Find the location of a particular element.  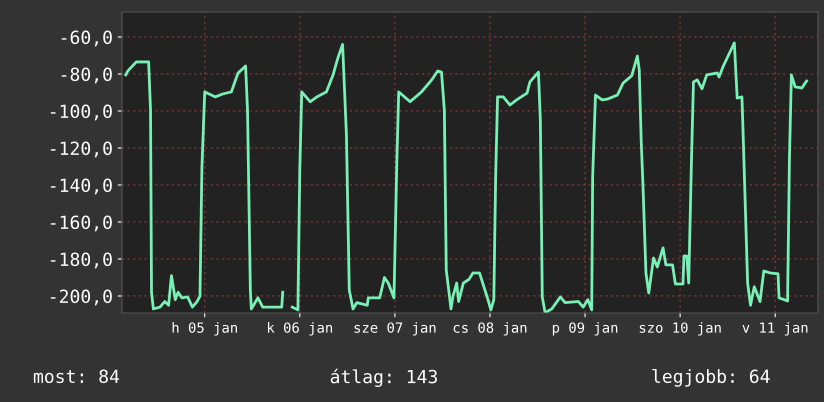

y-tick-label: -100,0 is located at coordinates (81, 112).